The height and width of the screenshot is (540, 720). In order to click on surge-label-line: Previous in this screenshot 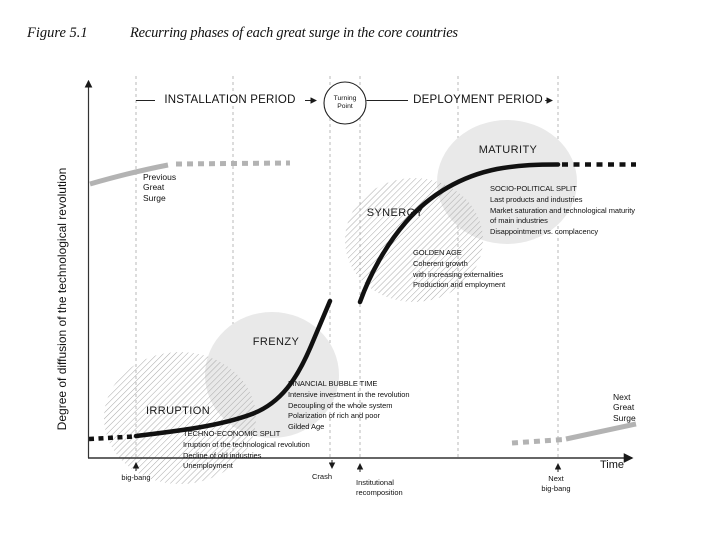, I will do `click(160, 177)`.